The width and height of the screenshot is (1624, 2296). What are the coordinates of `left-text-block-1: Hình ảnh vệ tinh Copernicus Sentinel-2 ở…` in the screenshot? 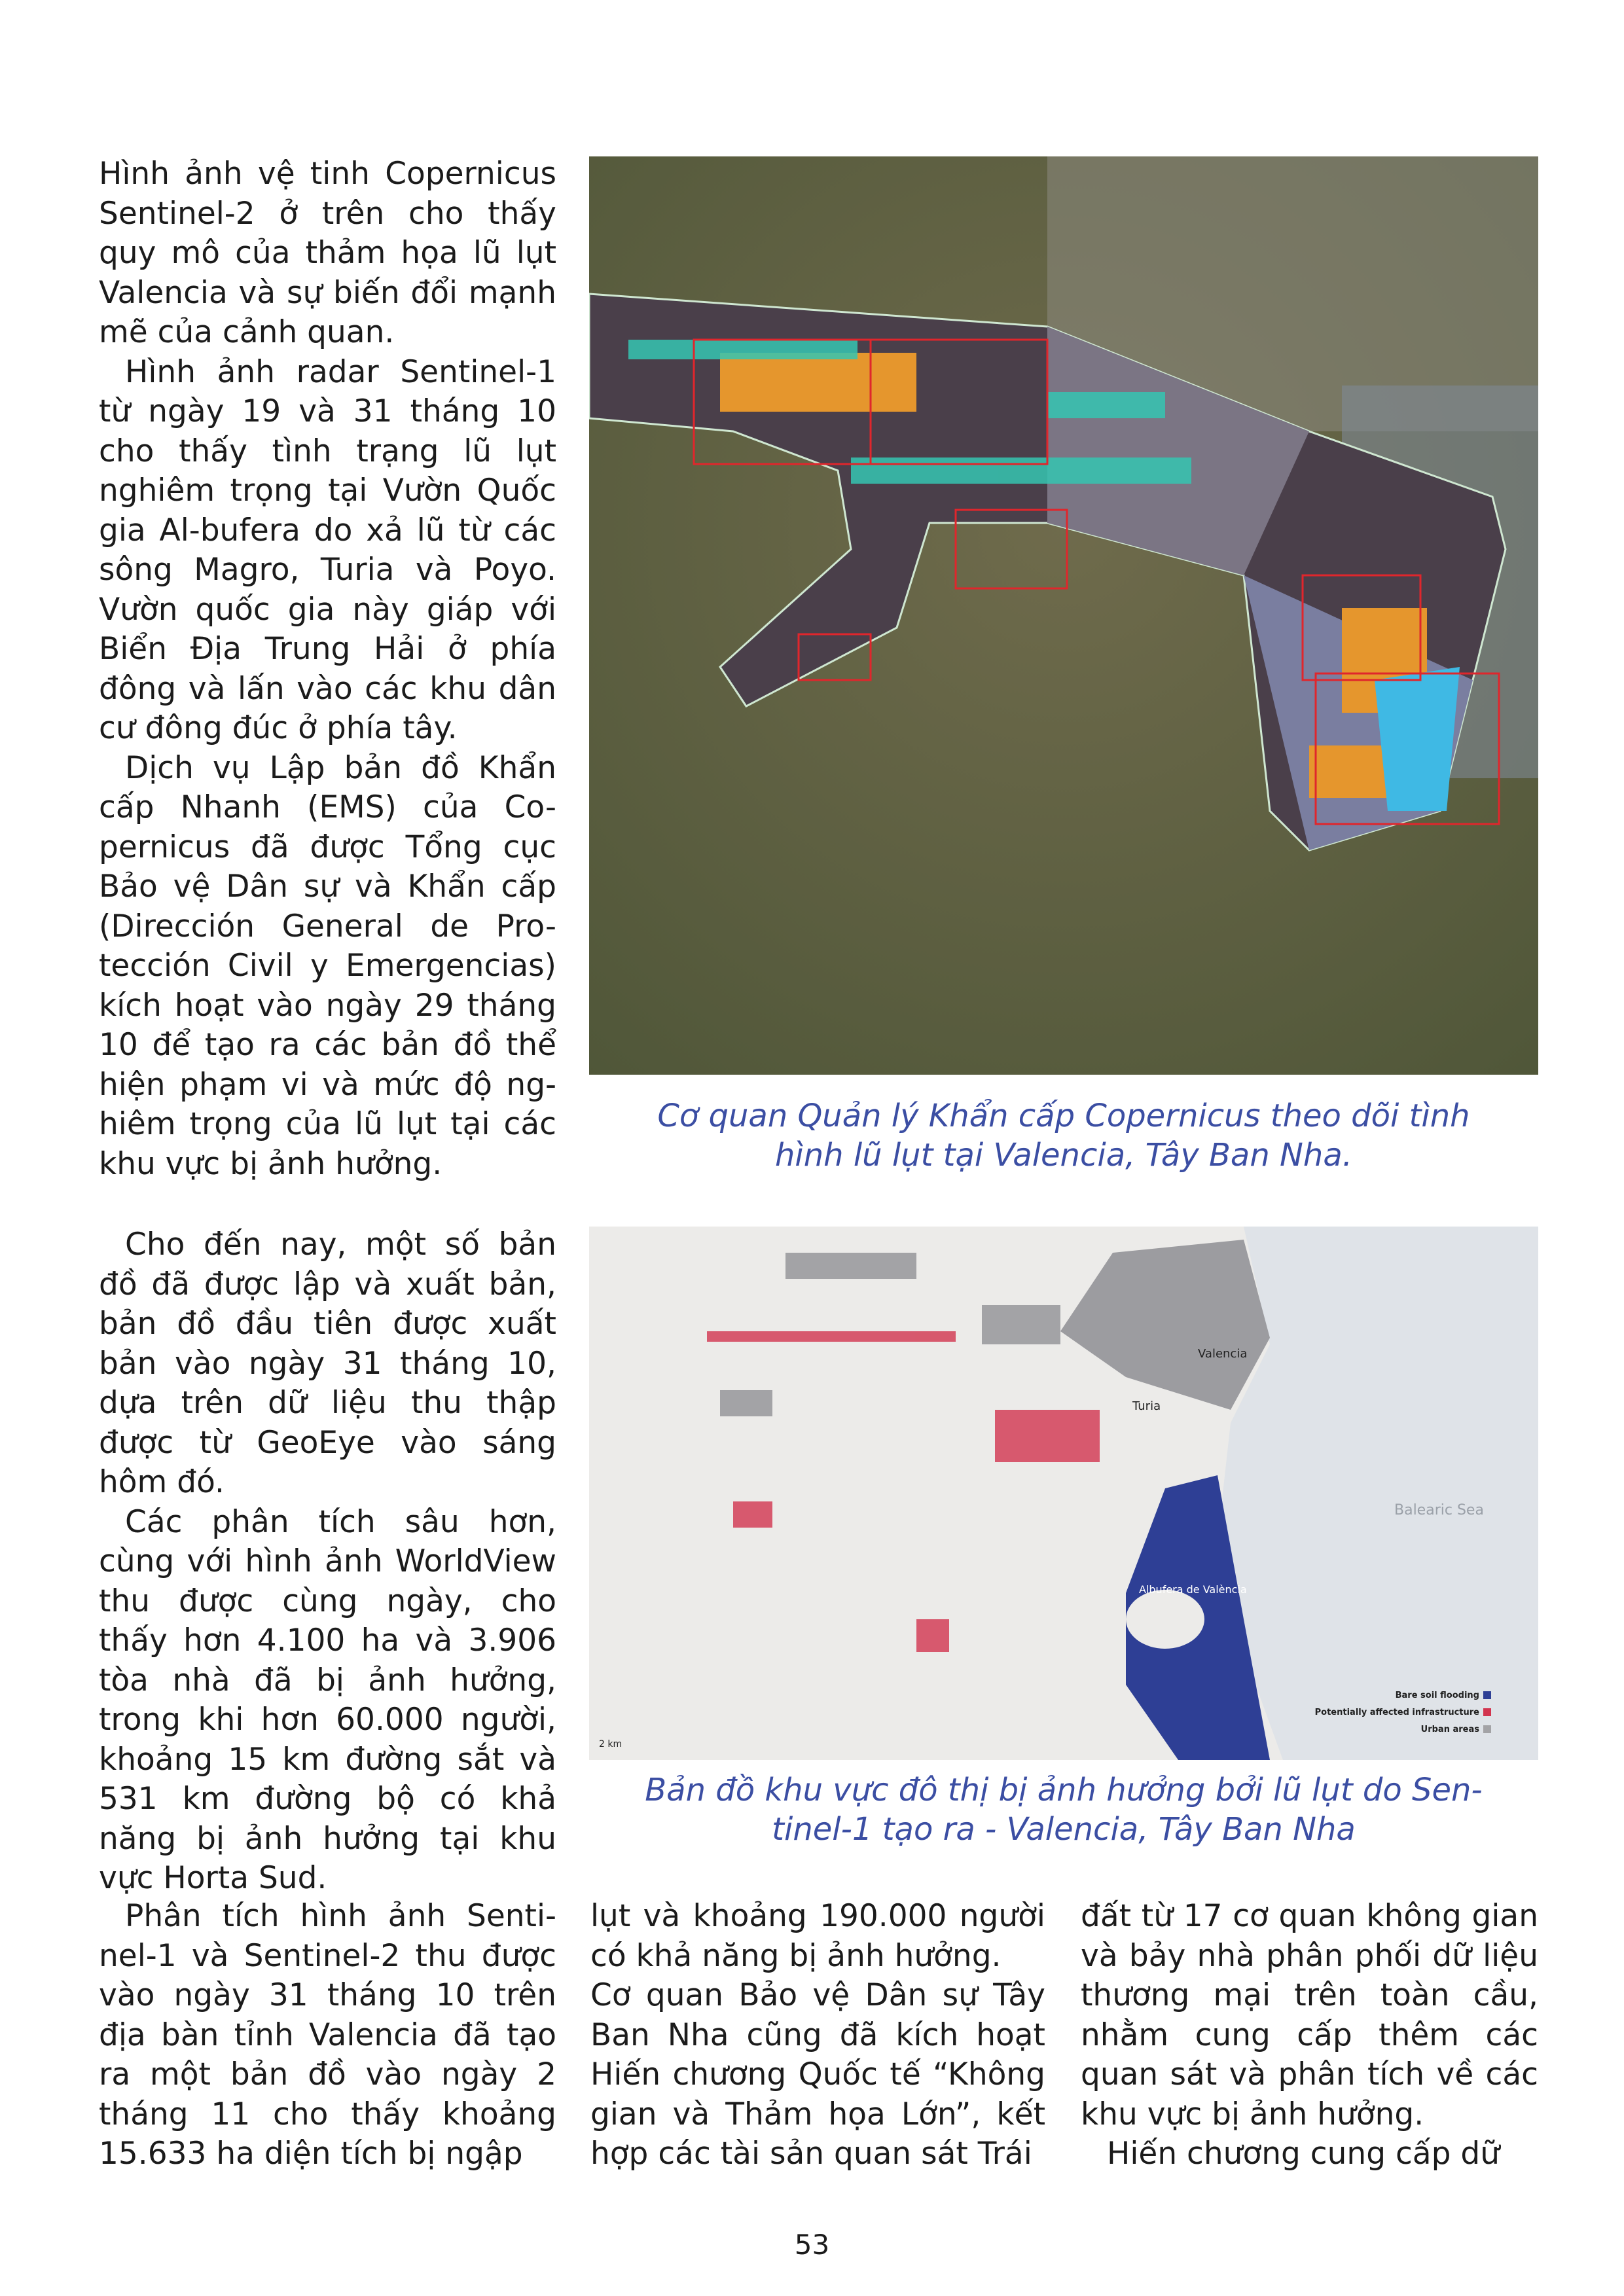 It's located at (327, 669).